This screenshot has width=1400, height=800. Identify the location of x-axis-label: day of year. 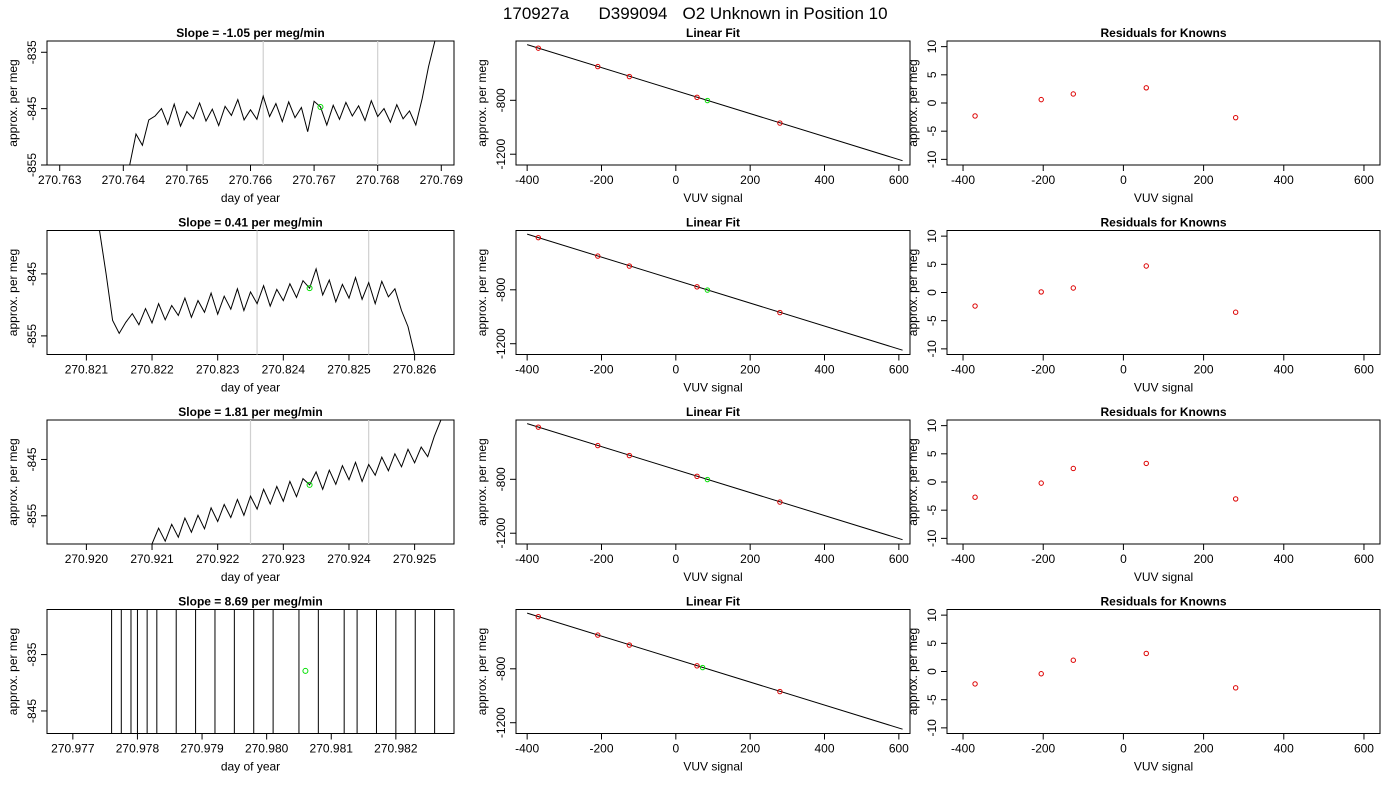
(250, 577).